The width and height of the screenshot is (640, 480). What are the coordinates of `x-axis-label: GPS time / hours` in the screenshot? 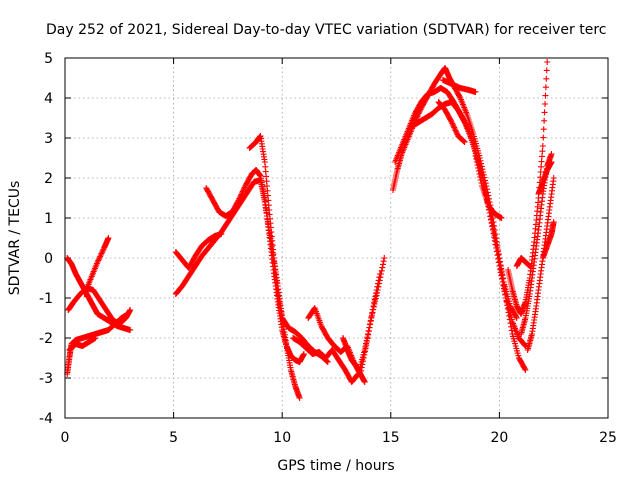 It's located at (335, 466).